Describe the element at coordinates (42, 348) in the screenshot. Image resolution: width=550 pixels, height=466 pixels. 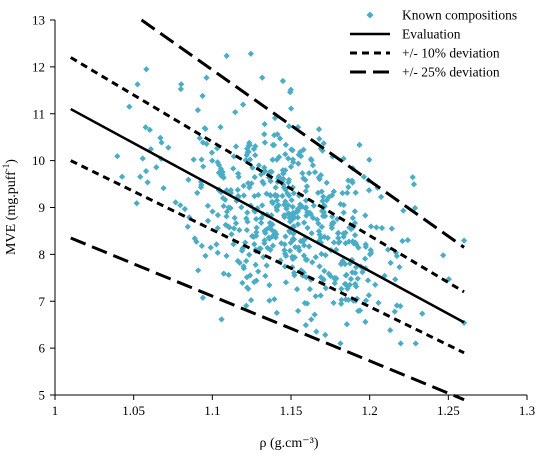
I see `y-tick-label: 6` at that location.